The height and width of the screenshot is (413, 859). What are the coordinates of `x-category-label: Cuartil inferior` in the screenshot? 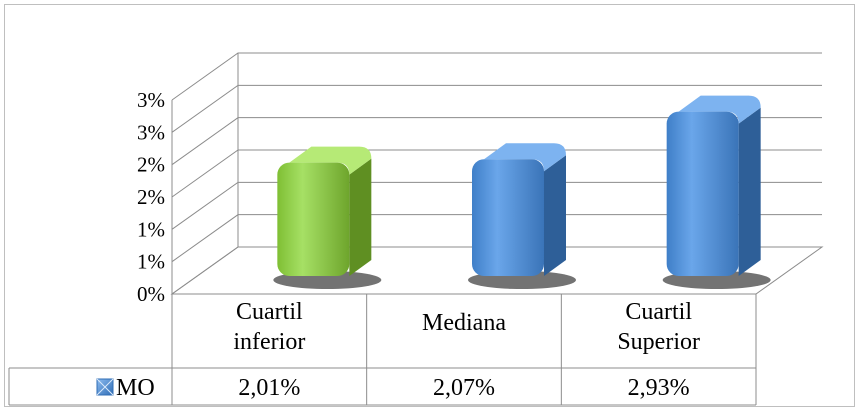 It's located at (269, 327).